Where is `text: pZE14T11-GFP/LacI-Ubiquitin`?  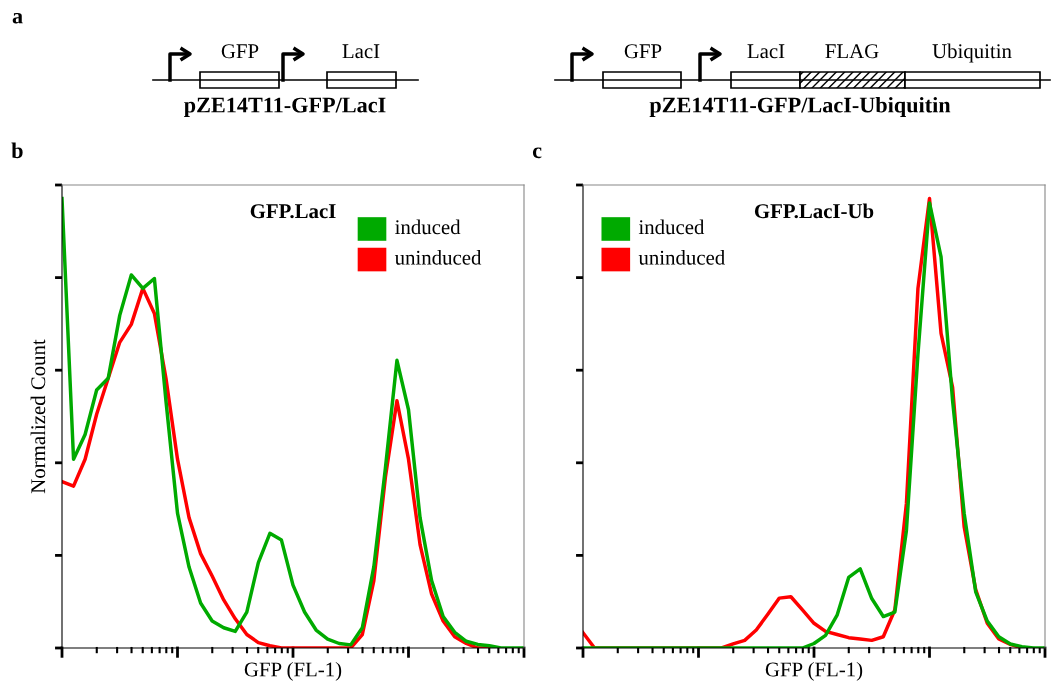
text: pZE14T11-GFP/LacI-Ubiquitin is located at coordinates (800, 107).